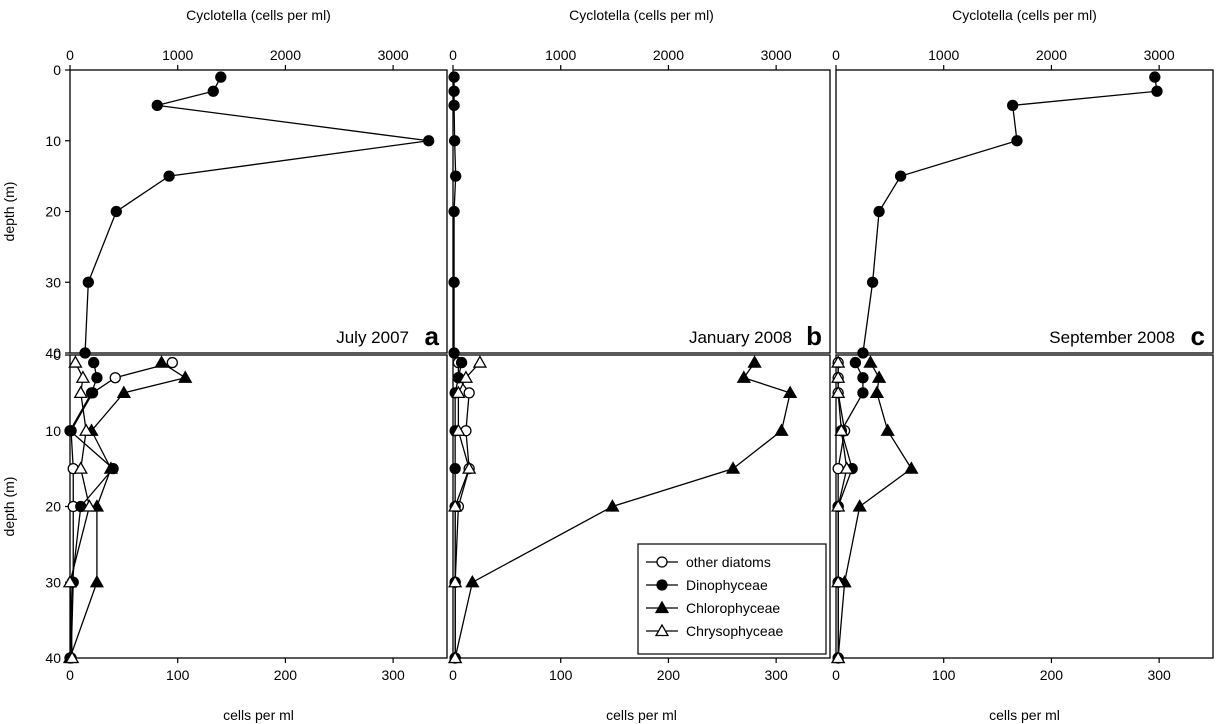  Describe the element at coordinates (256, 215) in the screenshot. I see `series-line-cyclotella` at that location.